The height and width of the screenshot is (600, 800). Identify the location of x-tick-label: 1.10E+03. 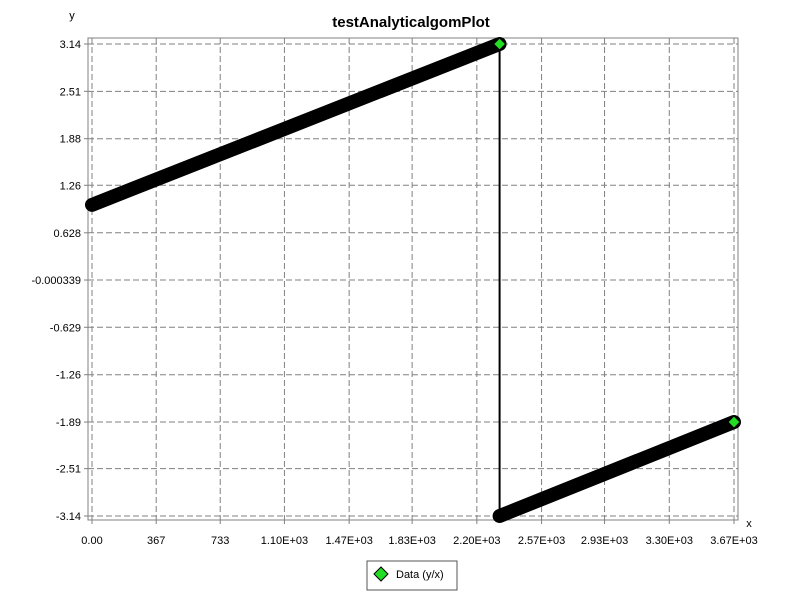
(284, 541).